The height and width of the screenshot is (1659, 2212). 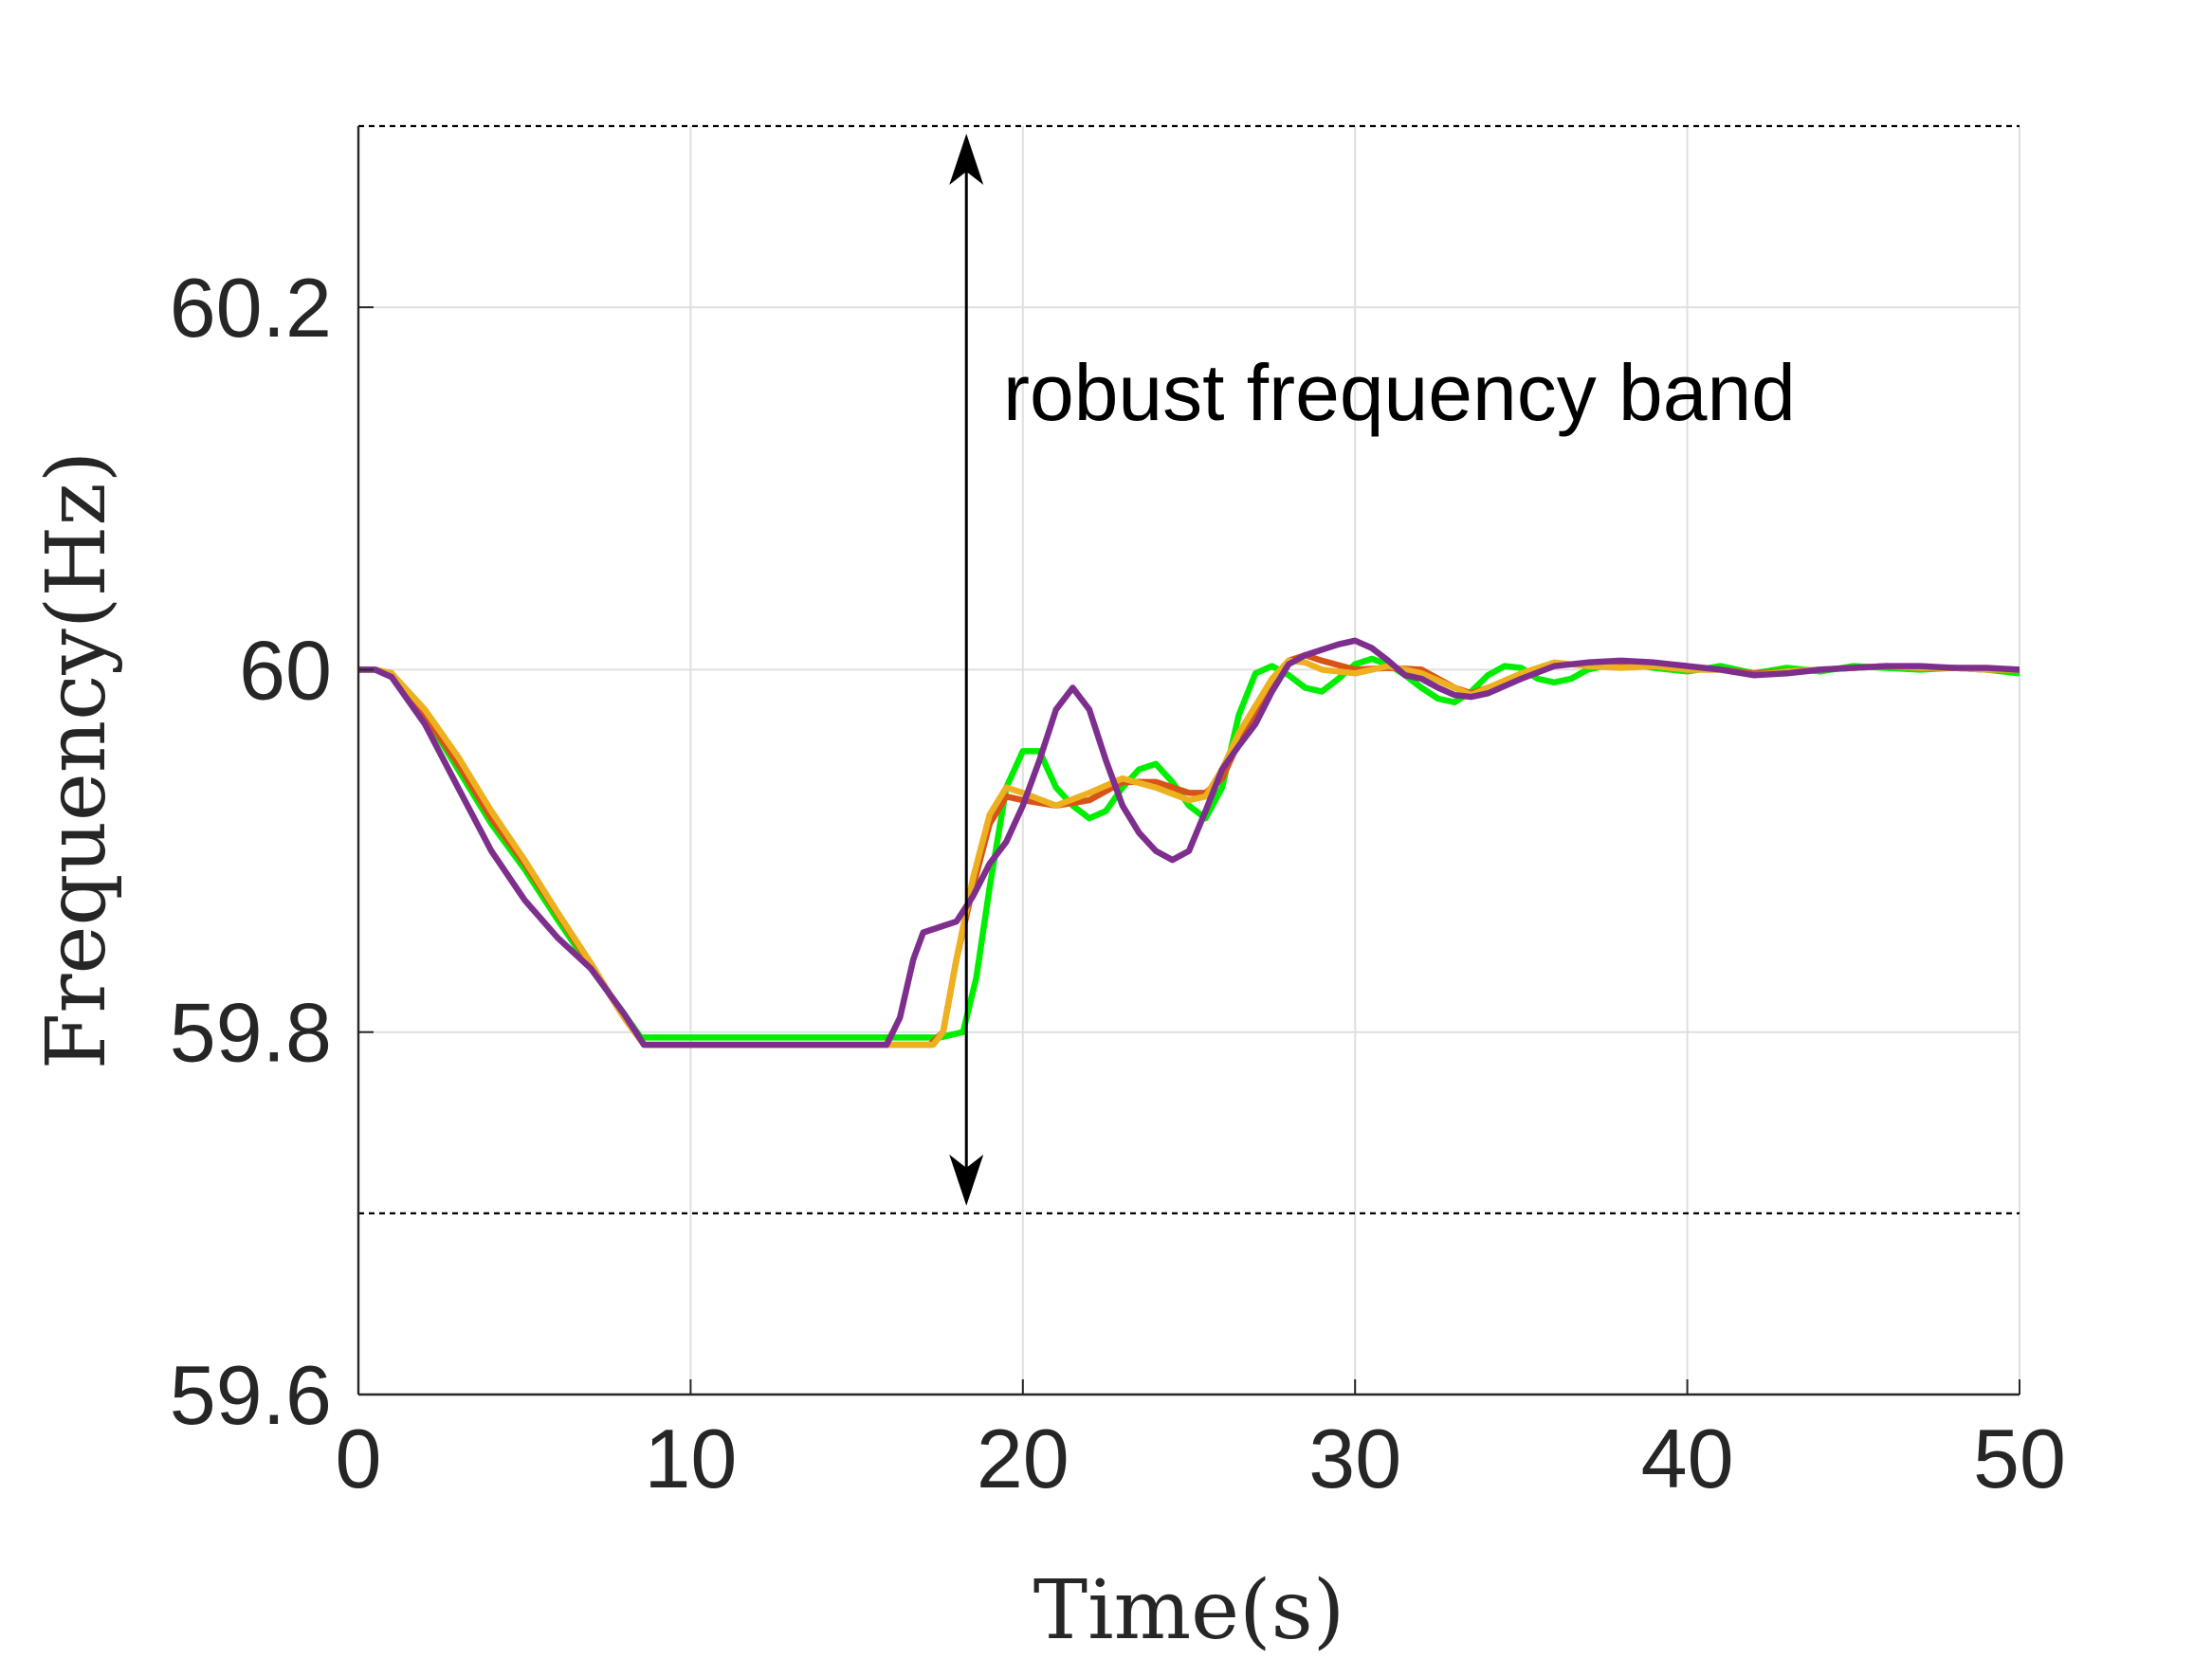 I want to click on band-arrow, so click(x=966, y=670).